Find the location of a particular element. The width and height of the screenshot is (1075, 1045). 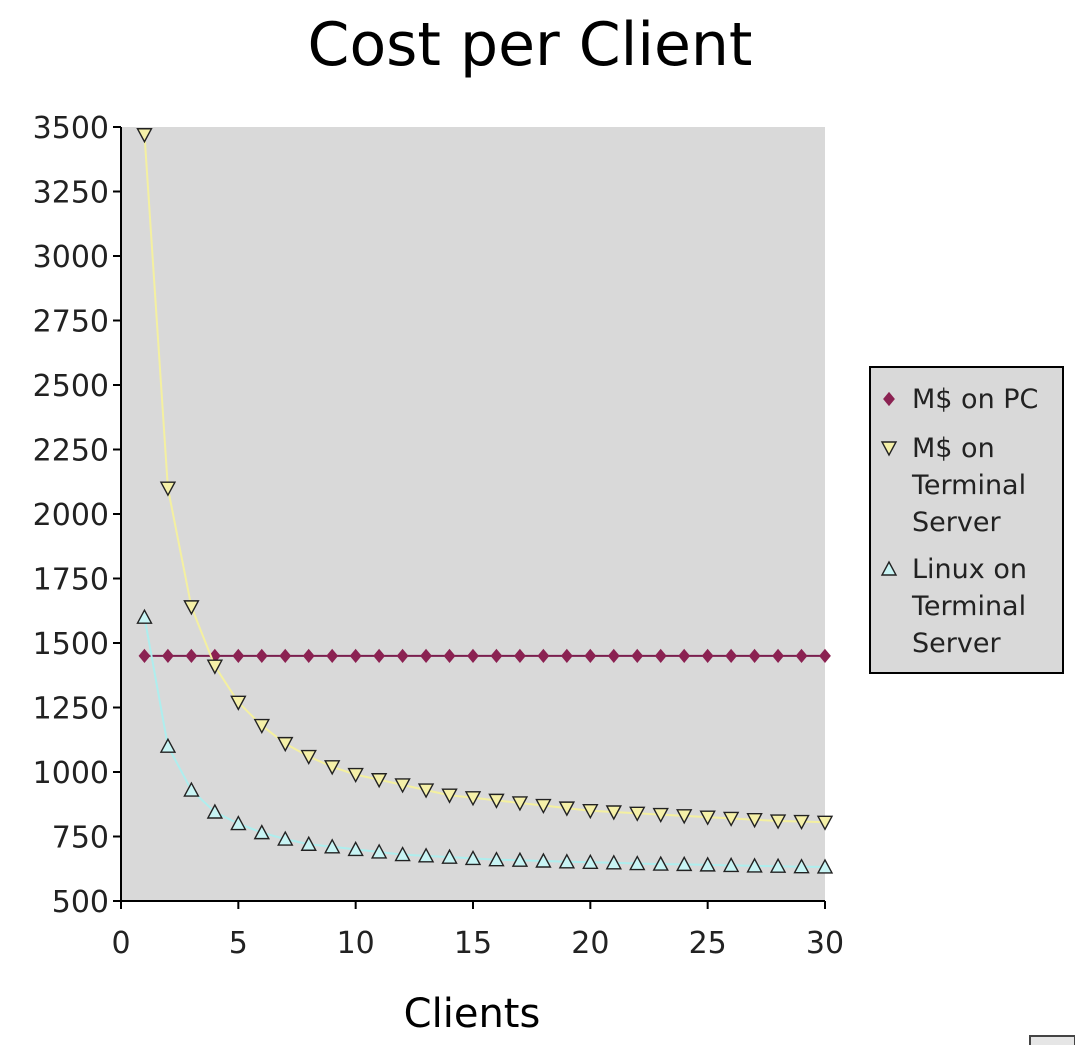

x-axis-title: Clients is located at coordinates (472, 1014).